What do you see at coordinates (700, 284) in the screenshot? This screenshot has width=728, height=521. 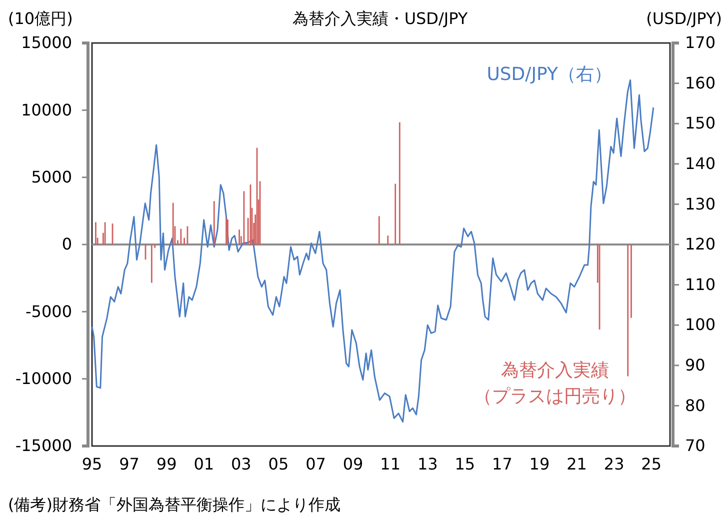 I see `y2-tick-label: 110` at bounding box center [700, 284].